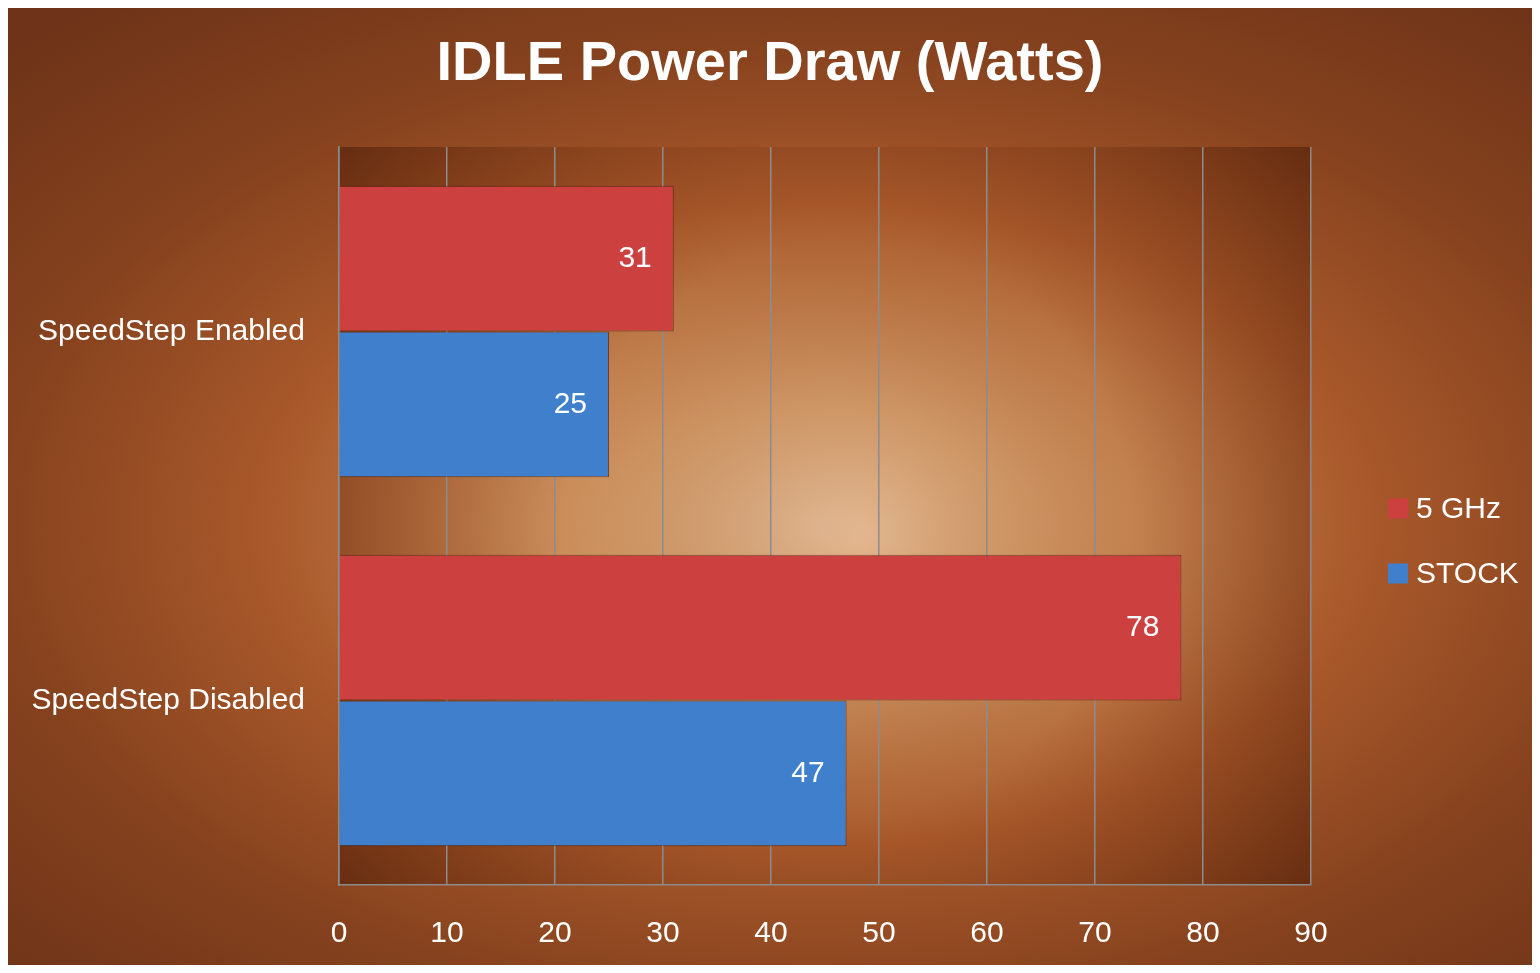 This screenshot has width=1540, height=973. I want to click on x-tick-label: 50, so click(879, 932).